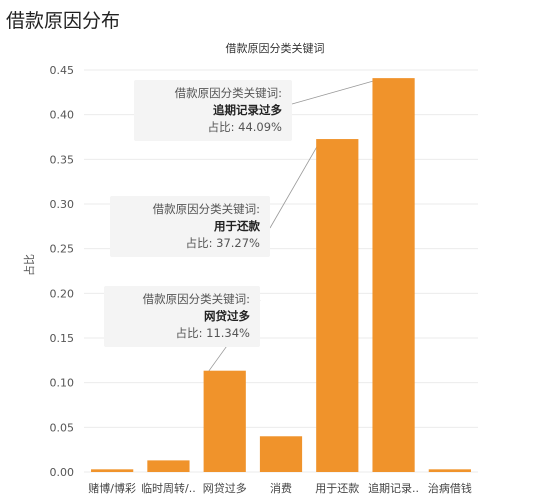  What do you see at coordinates (450, 488) in the screenshot?
I see `x-tick-label: 治病借钱` at bounding box center [450, 488].